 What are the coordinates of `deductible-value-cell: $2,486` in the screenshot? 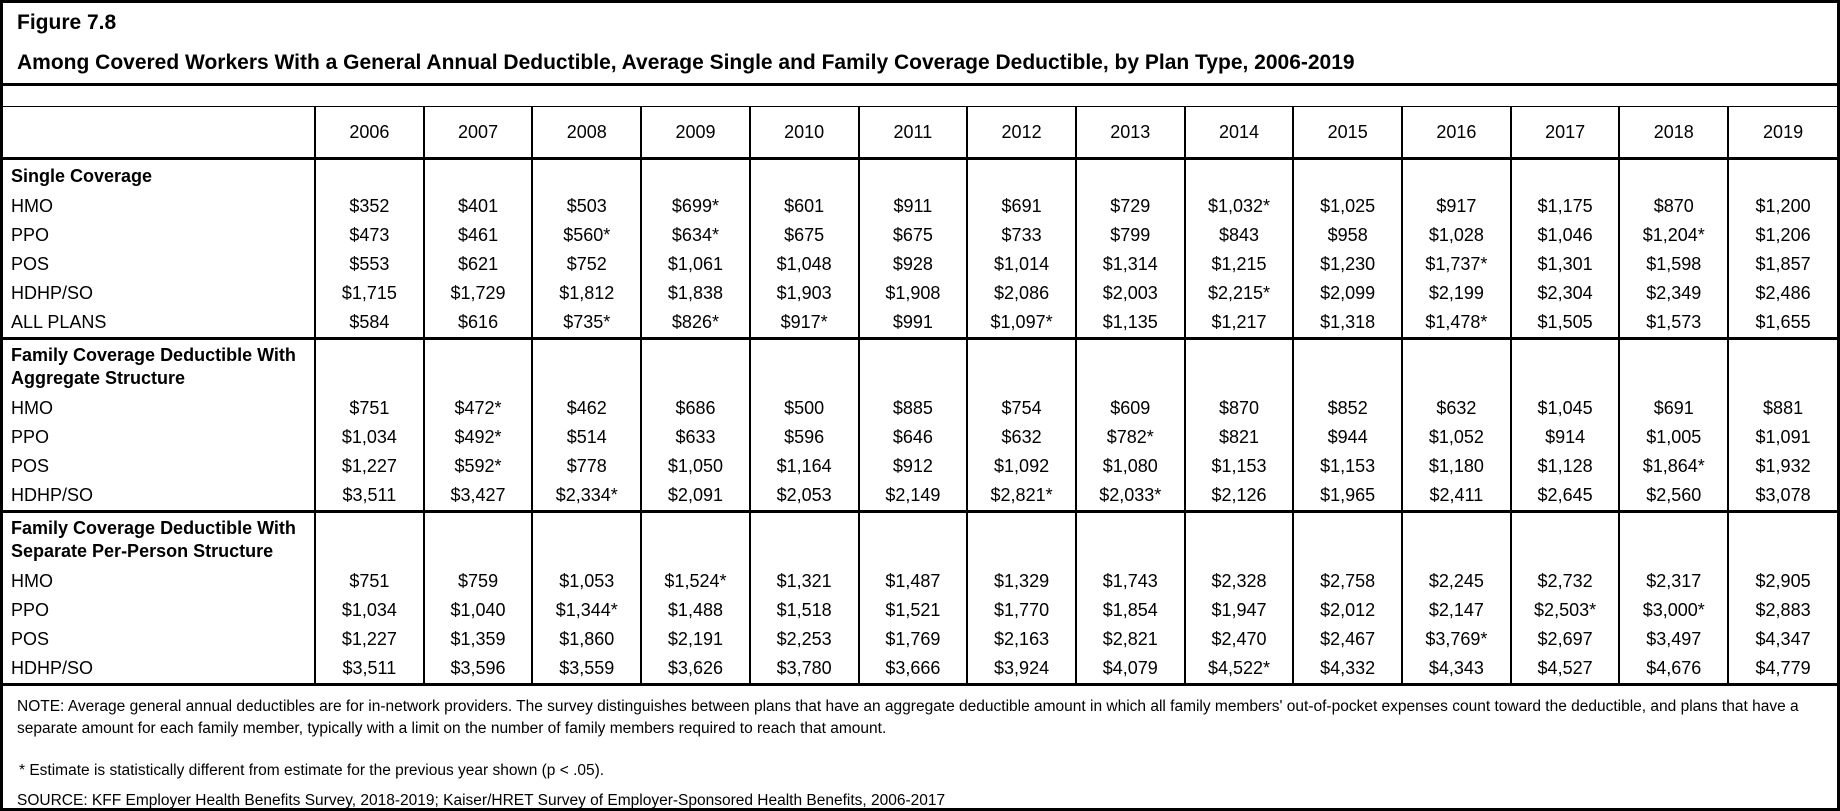 It's located at (1782, 293).